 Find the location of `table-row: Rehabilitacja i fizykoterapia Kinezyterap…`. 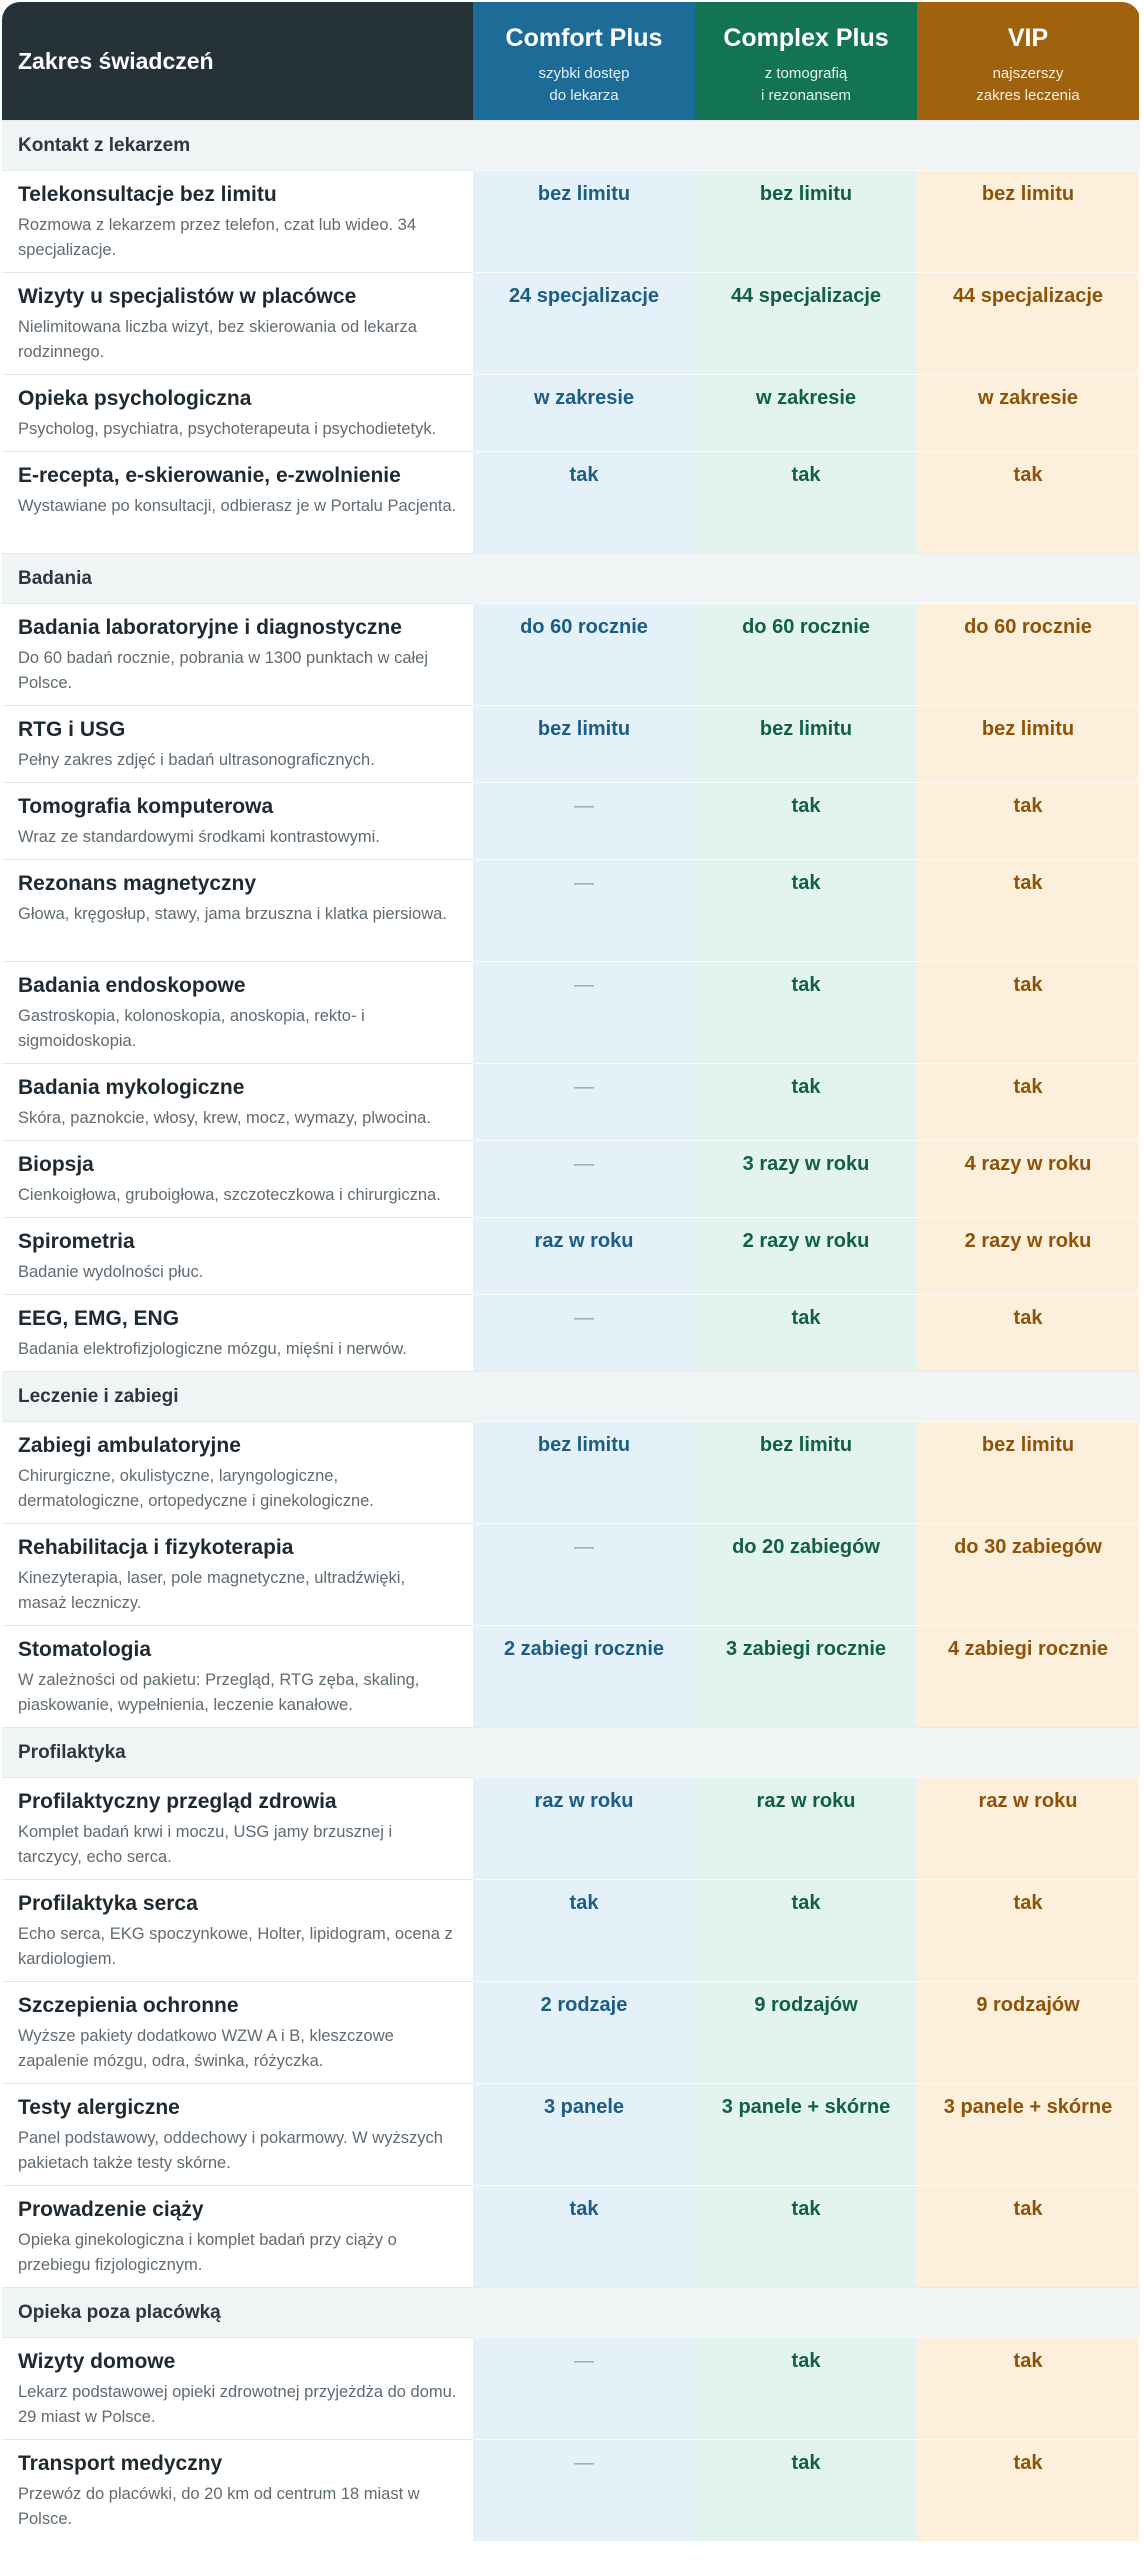

table-row: Rehabilitacja i fizykoterapia Kinezyterap… is located at coordinates (571, 1574).